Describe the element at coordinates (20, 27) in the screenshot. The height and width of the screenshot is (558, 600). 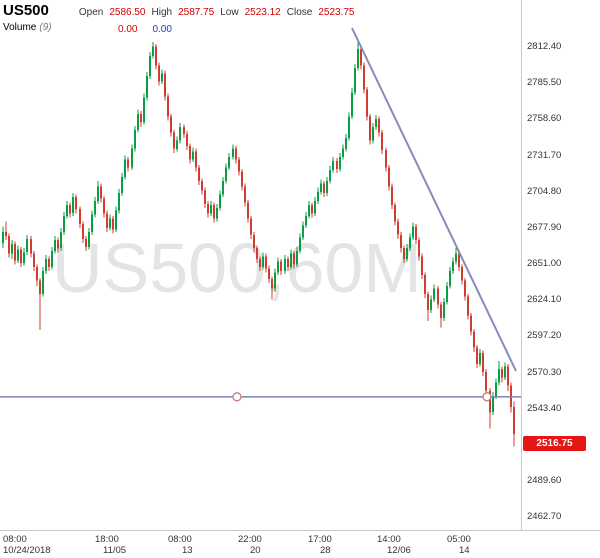
I see `volume-label: Volume` at that location.